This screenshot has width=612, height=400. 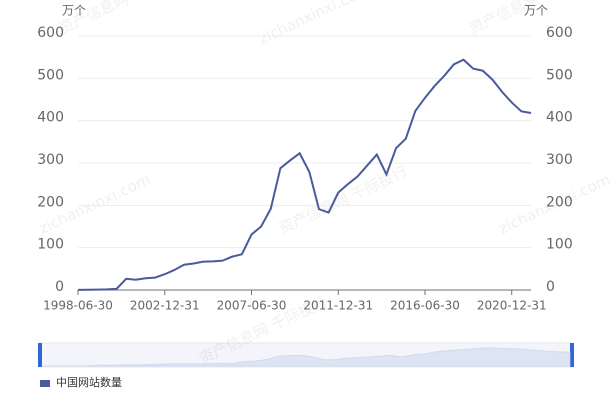 I want to click on x-tick-label: 2002-12-31, so click(x=165, y=306).